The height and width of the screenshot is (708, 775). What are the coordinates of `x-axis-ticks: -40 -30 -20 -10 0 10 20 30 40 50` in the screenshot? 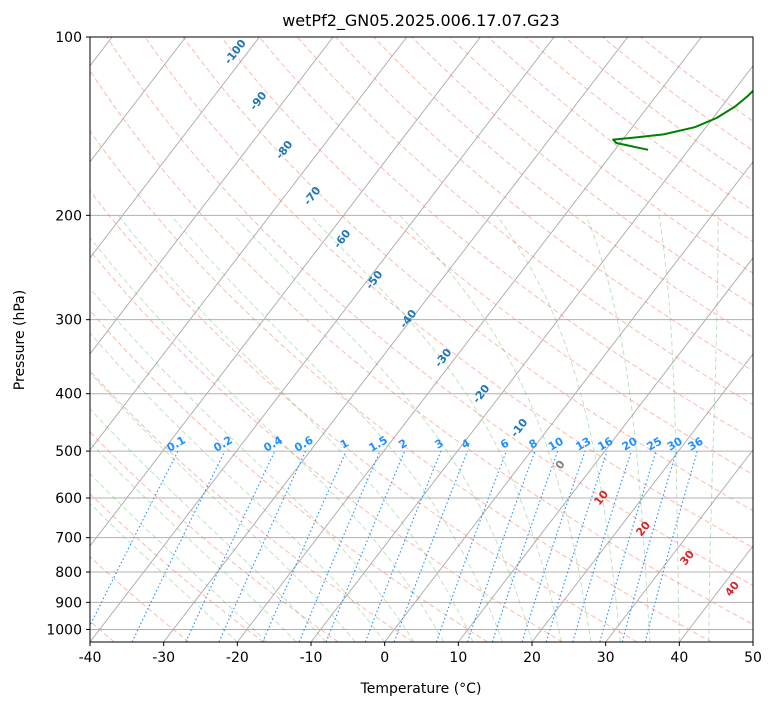 It's located at (420, 654).